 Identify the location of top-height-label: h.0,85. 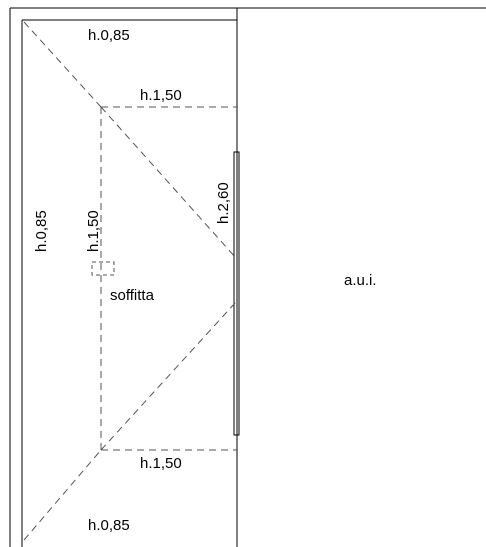
(109, 35).